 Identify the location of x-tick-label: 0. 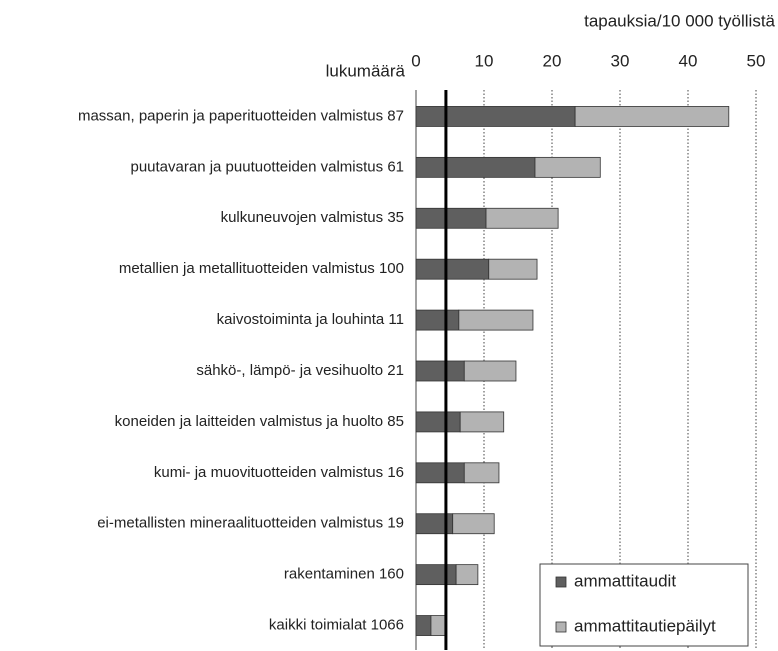
(415, 60).